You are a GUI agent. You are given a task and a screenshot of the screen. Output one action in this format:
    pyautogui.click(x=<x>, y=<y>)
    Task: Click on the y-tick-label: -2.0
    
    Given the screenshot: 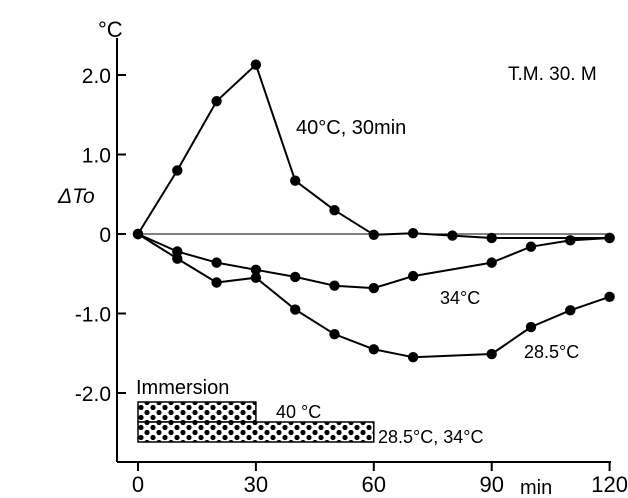 What is the action you would take?
    pyautogui.click(x=93, y=394)
    